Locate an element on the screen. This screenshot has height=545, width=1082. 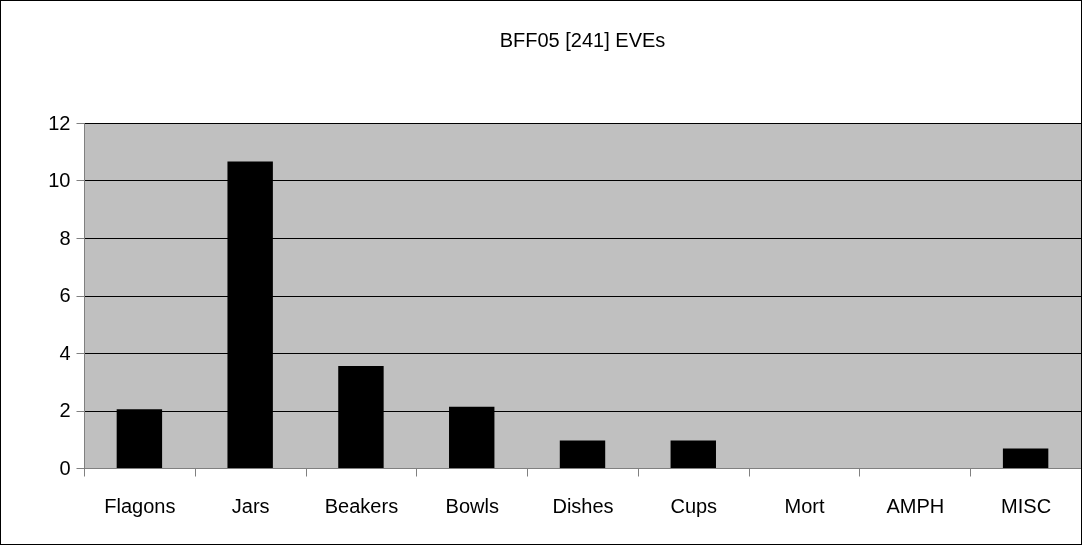
x-tick-label: Beakers is located at coordinates (361, 505).